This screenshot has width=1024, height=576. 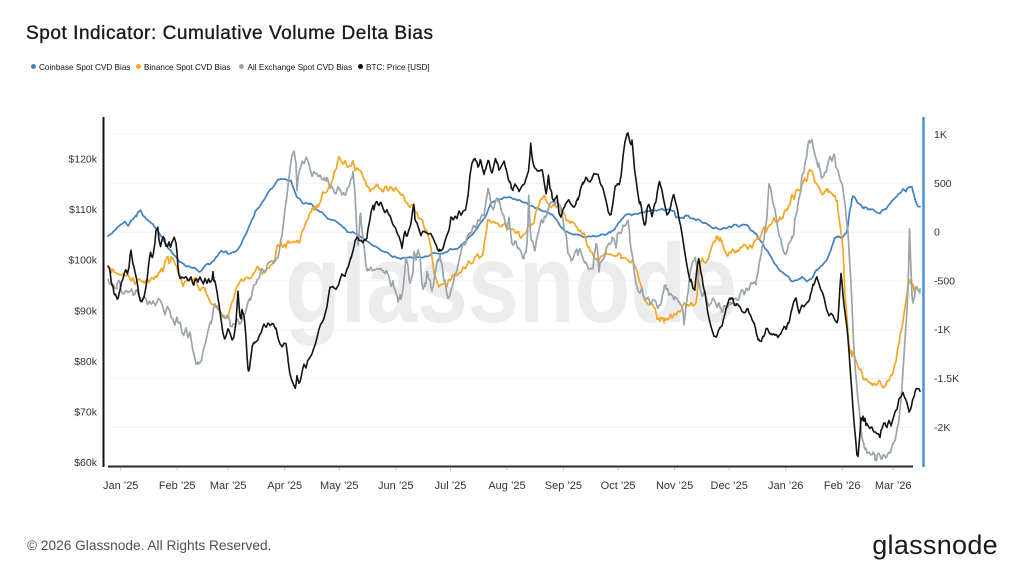 I want to click on svg-text: $120k, so click(x=82, y=160).